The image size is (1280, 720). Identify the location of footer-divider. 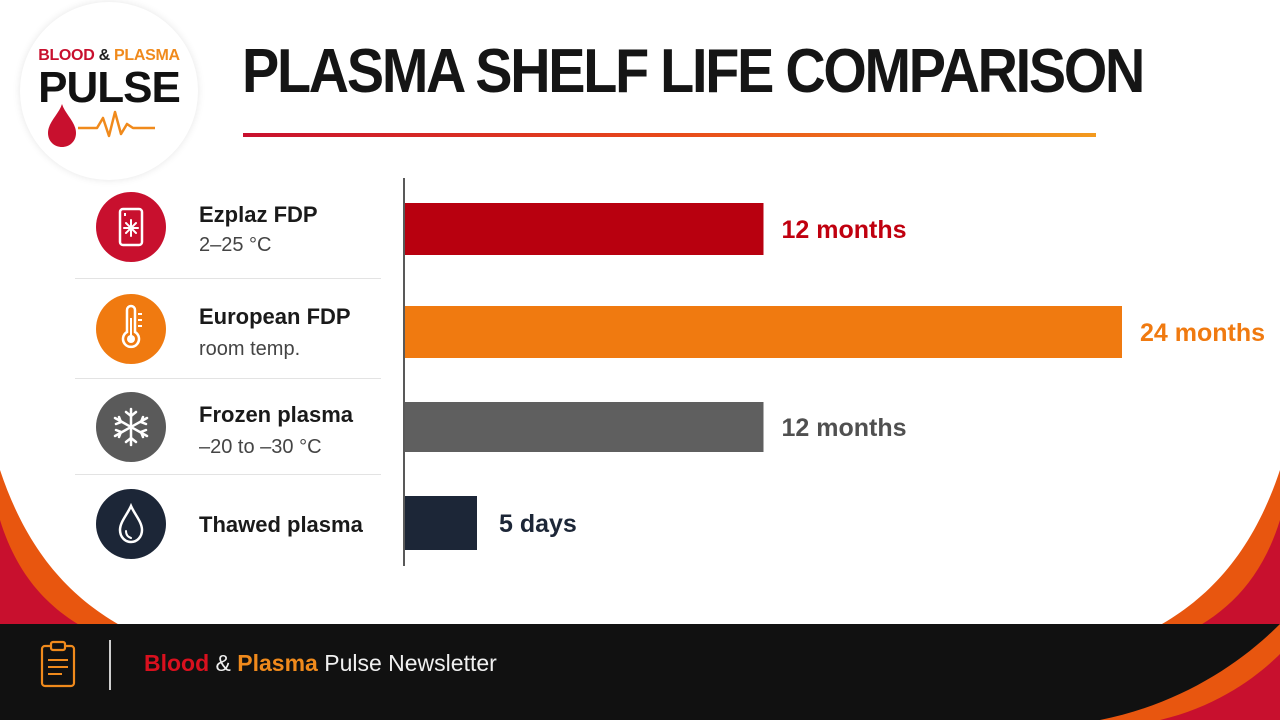
(110, 665).